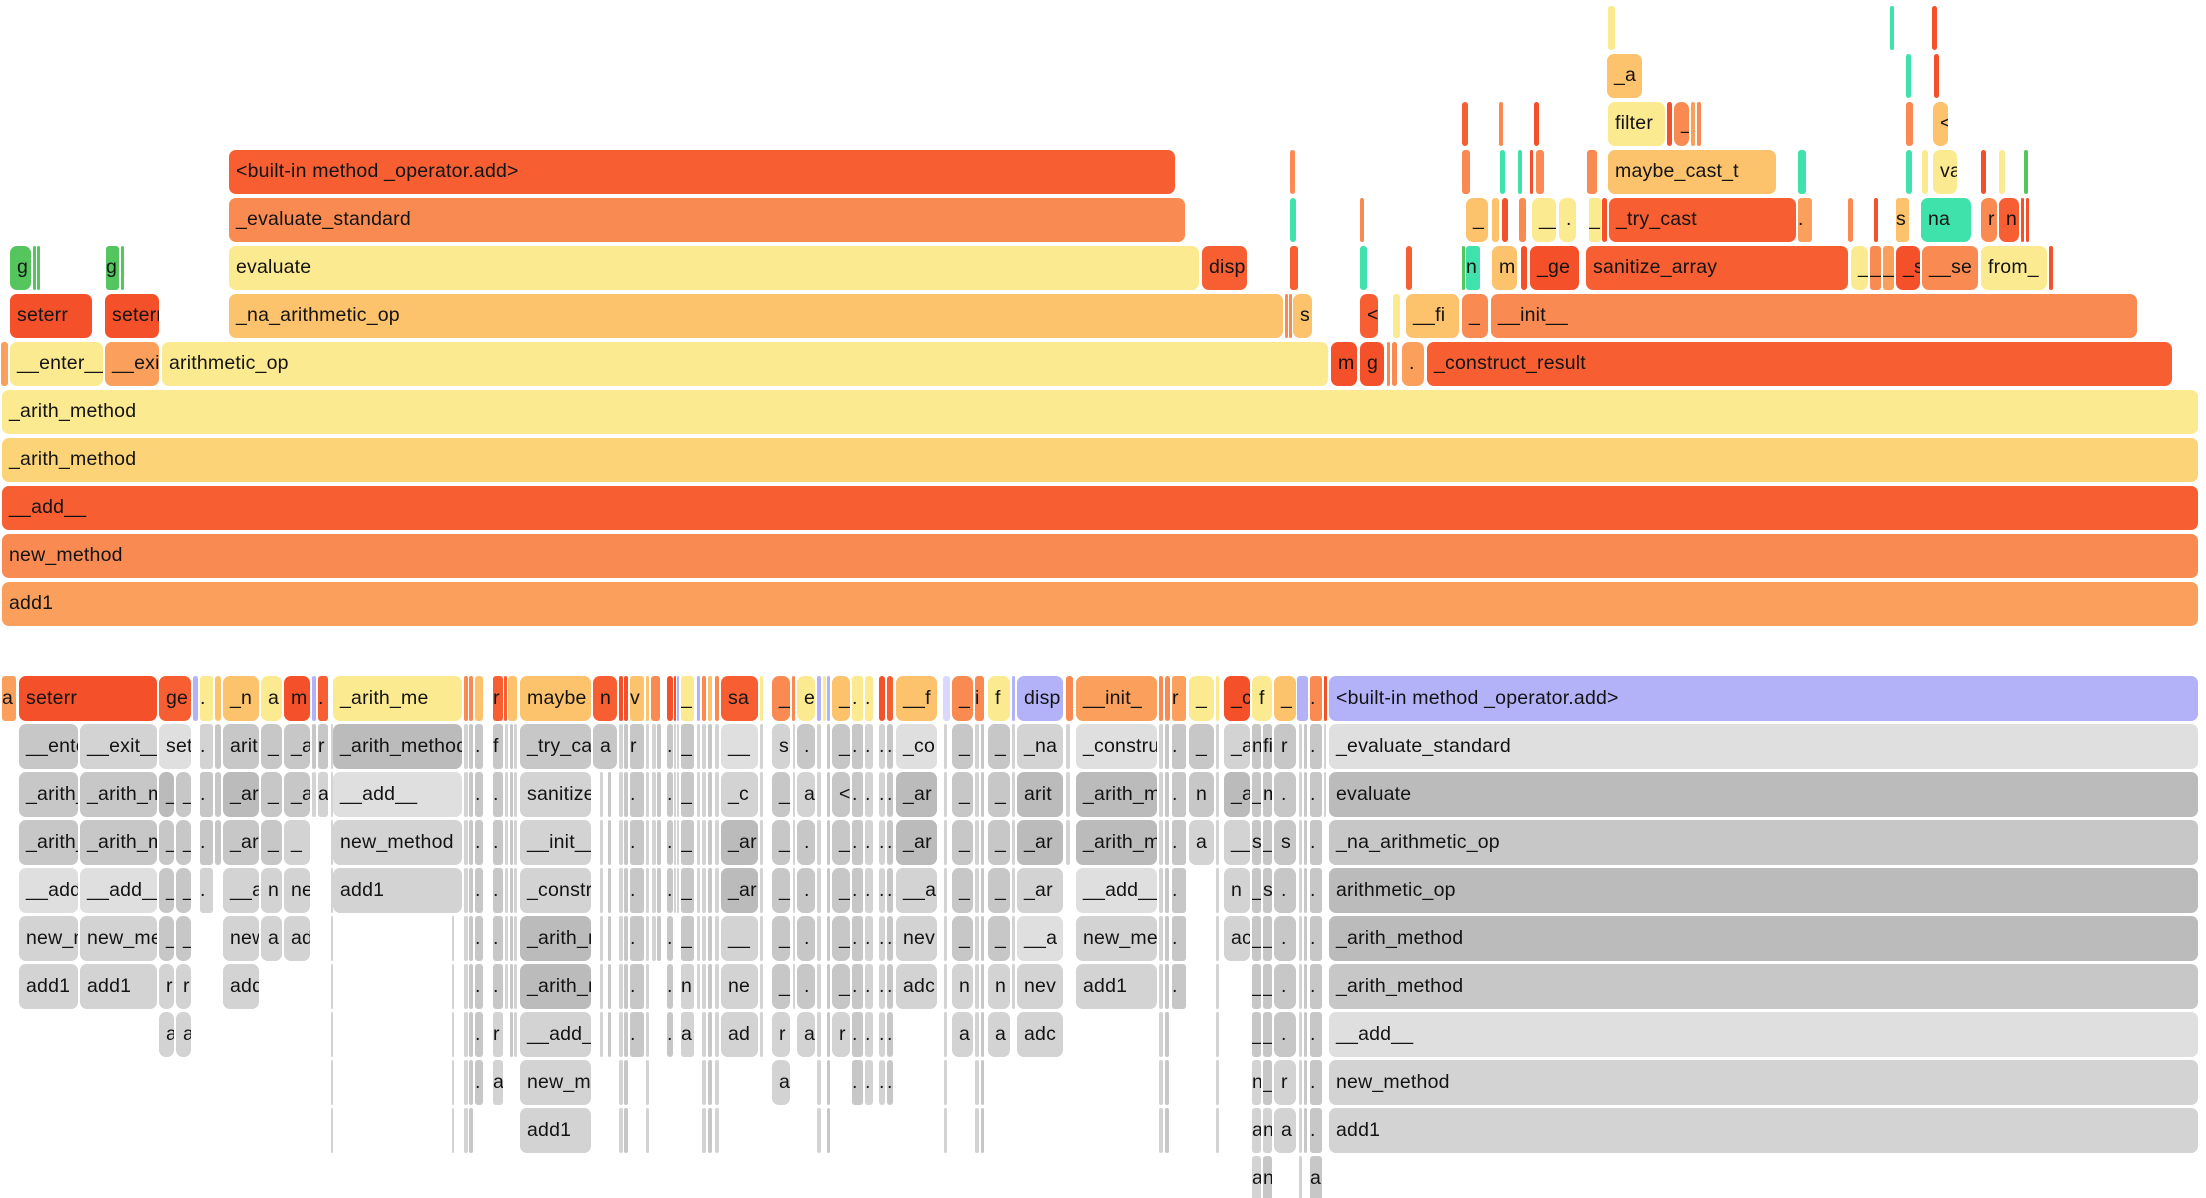 The height and width of the screenshot is (1198, 2206). I want to click on frame-init: __init__, so click(1814, 316).